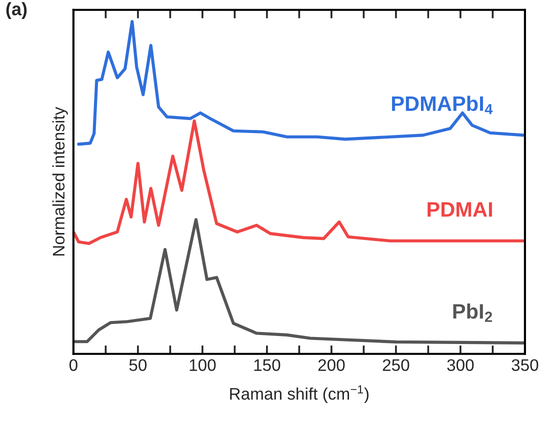  Describe the element at coordinates (460, 209) in the screenshot. I see `series-label: PDMAI` at that location.